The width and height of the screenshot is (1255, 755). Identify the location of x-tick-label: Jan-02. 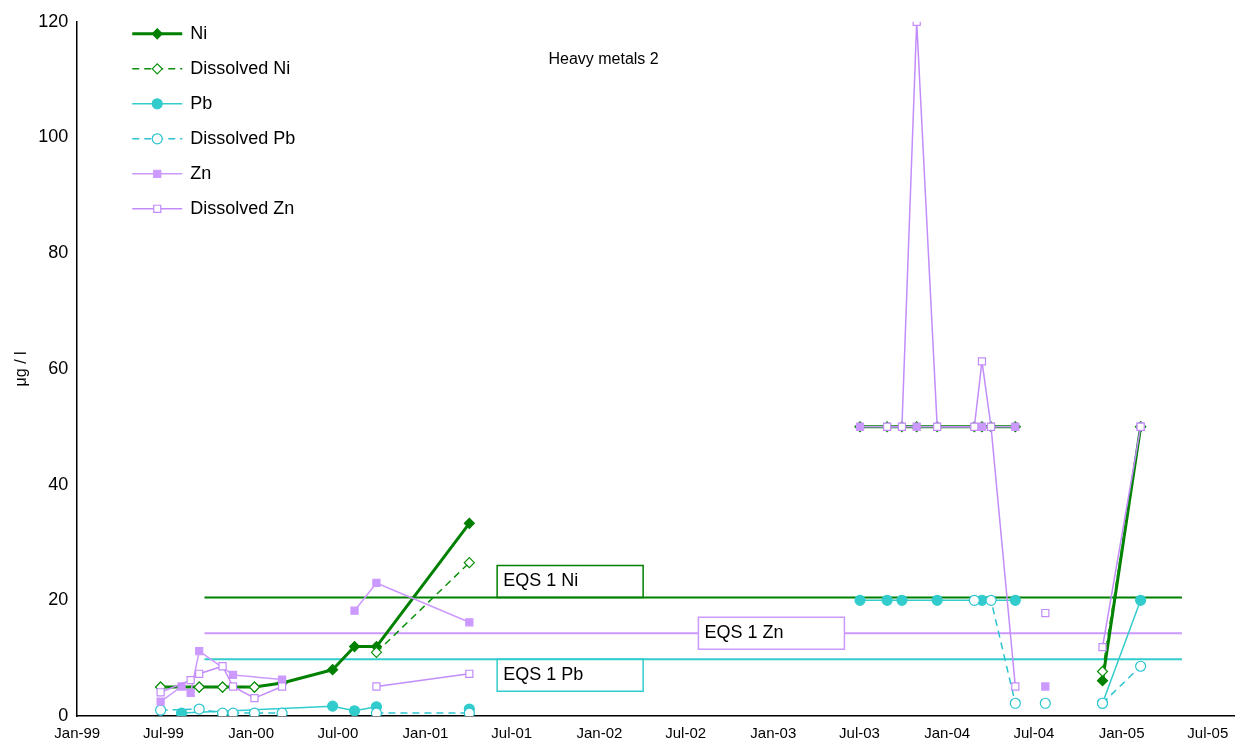
(599, 733).